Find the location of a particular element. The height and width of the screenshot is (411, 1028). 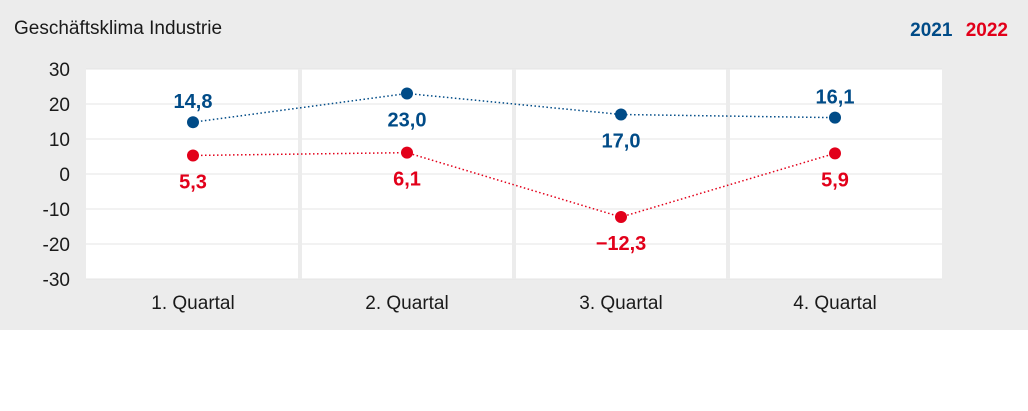

y-tick-label: 20 is located at coordinates (59, 105).